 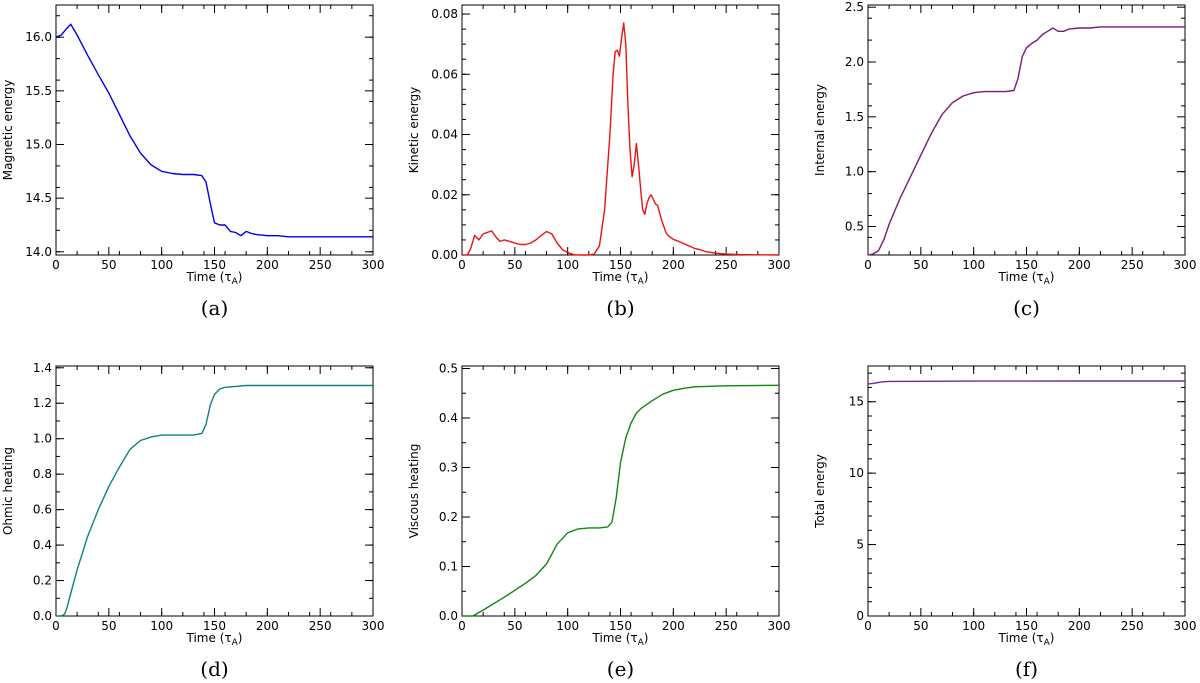 I want to click on y-tick-label: 15.0, so click(x=38, y=144).